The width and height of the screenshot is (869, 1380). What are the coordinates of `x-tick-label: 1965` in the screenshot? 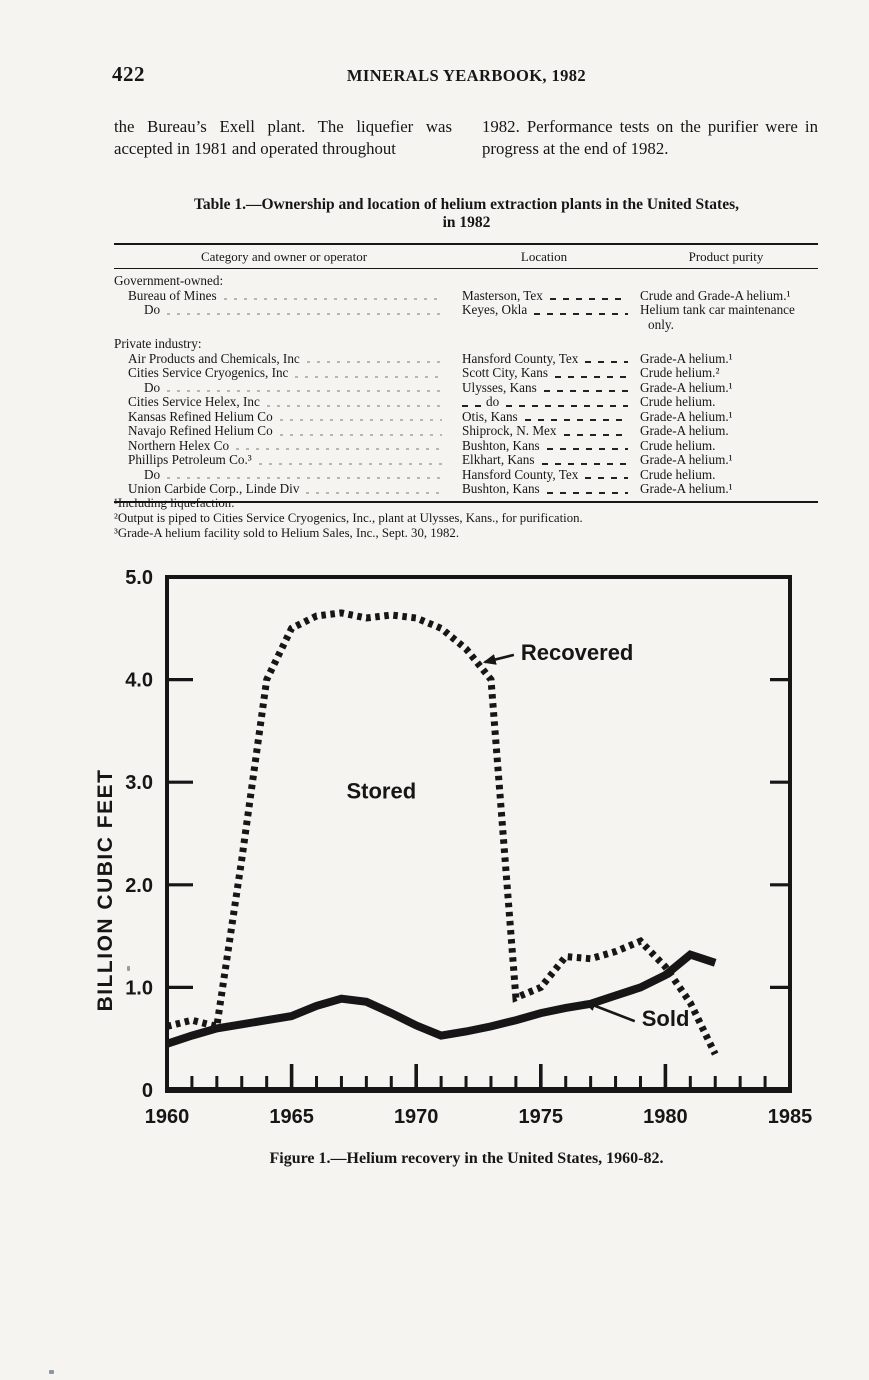 It's located at (291, 1117).